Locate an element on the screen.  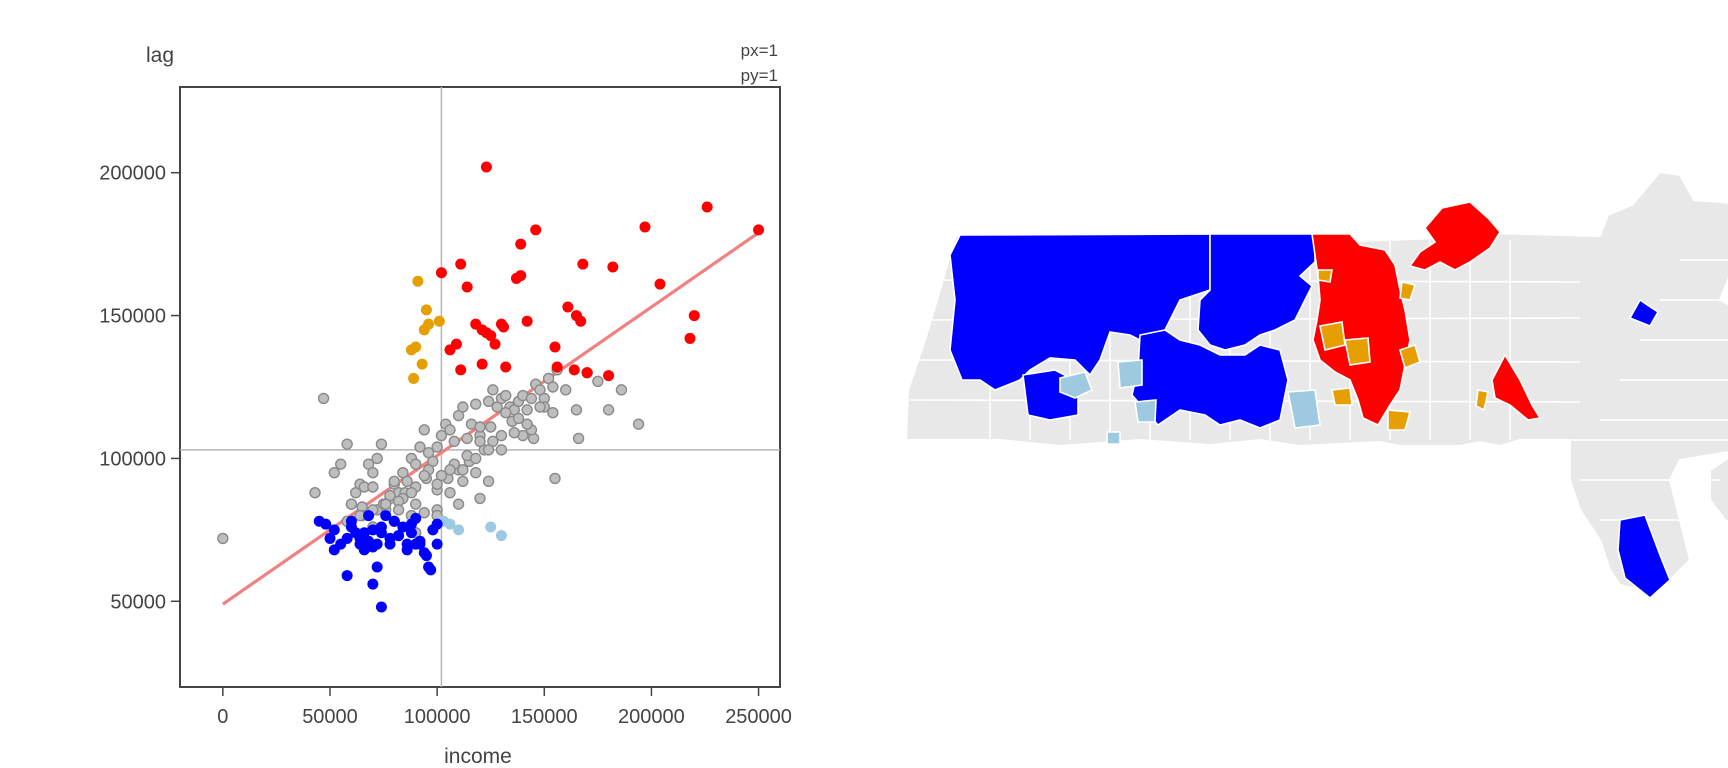
annotation-px: px=1 is located at coordinates (759, 50).